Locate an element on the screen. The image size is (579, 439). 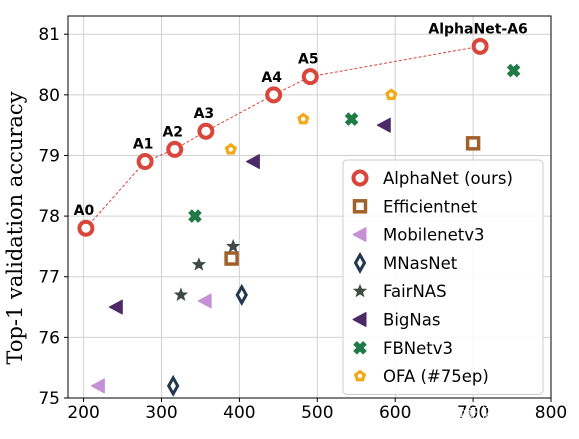
legend-item: FairNAS is located at coordinates (399, 291).